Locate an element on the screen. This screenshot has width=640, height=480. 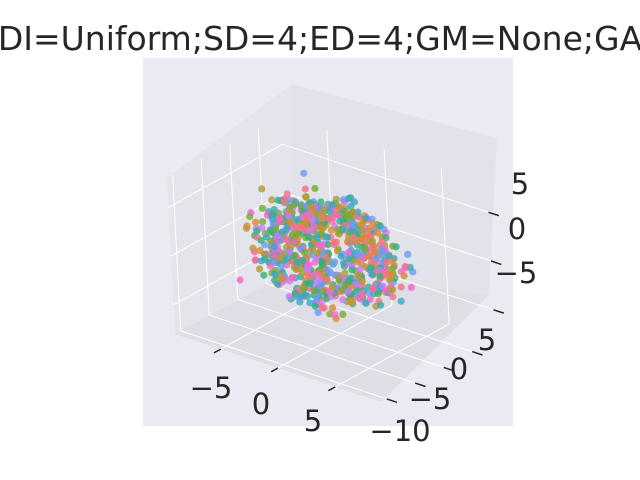
y-tick-label: 0 is located at coordinates (459, 369).